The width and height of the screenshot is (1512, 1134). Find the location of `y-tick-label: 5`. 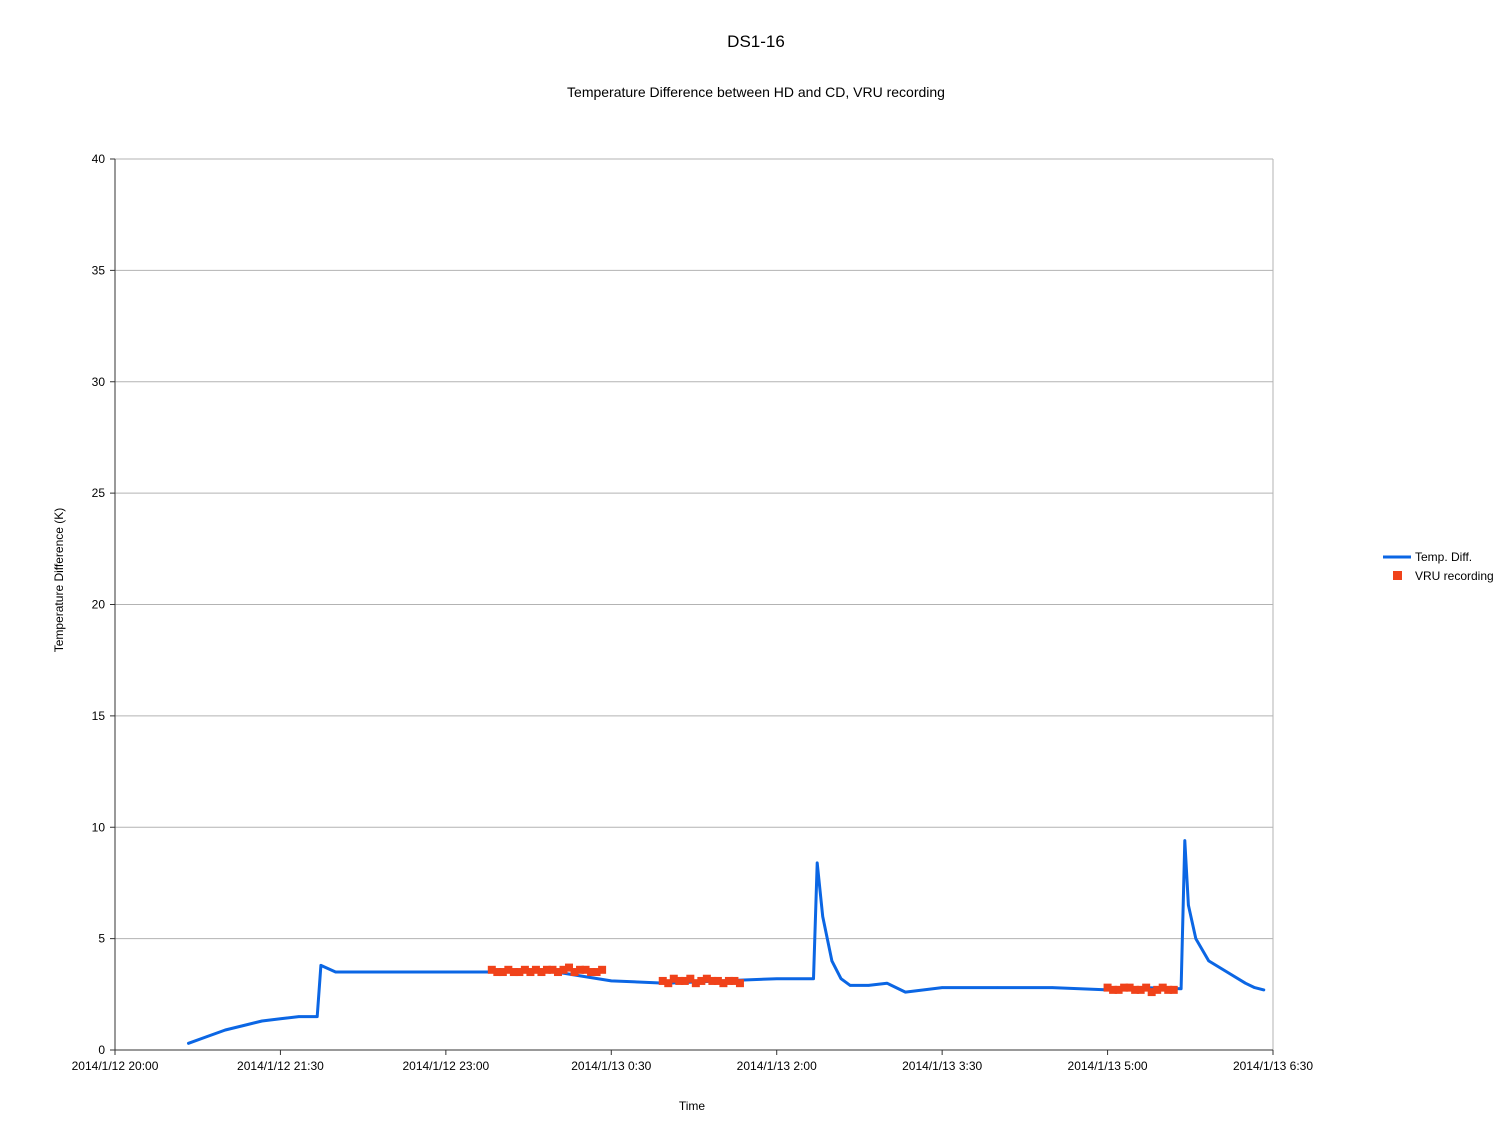

y-tick-label: 5 is located at coordinates (101, 939).